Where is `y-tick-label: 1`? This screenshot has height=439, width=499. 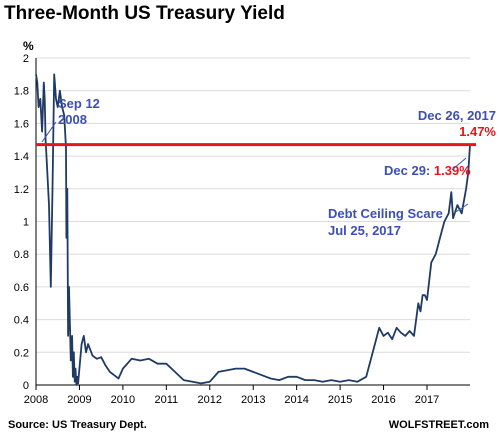
y-tick-label: 1 is located at coordinates (26, 223).